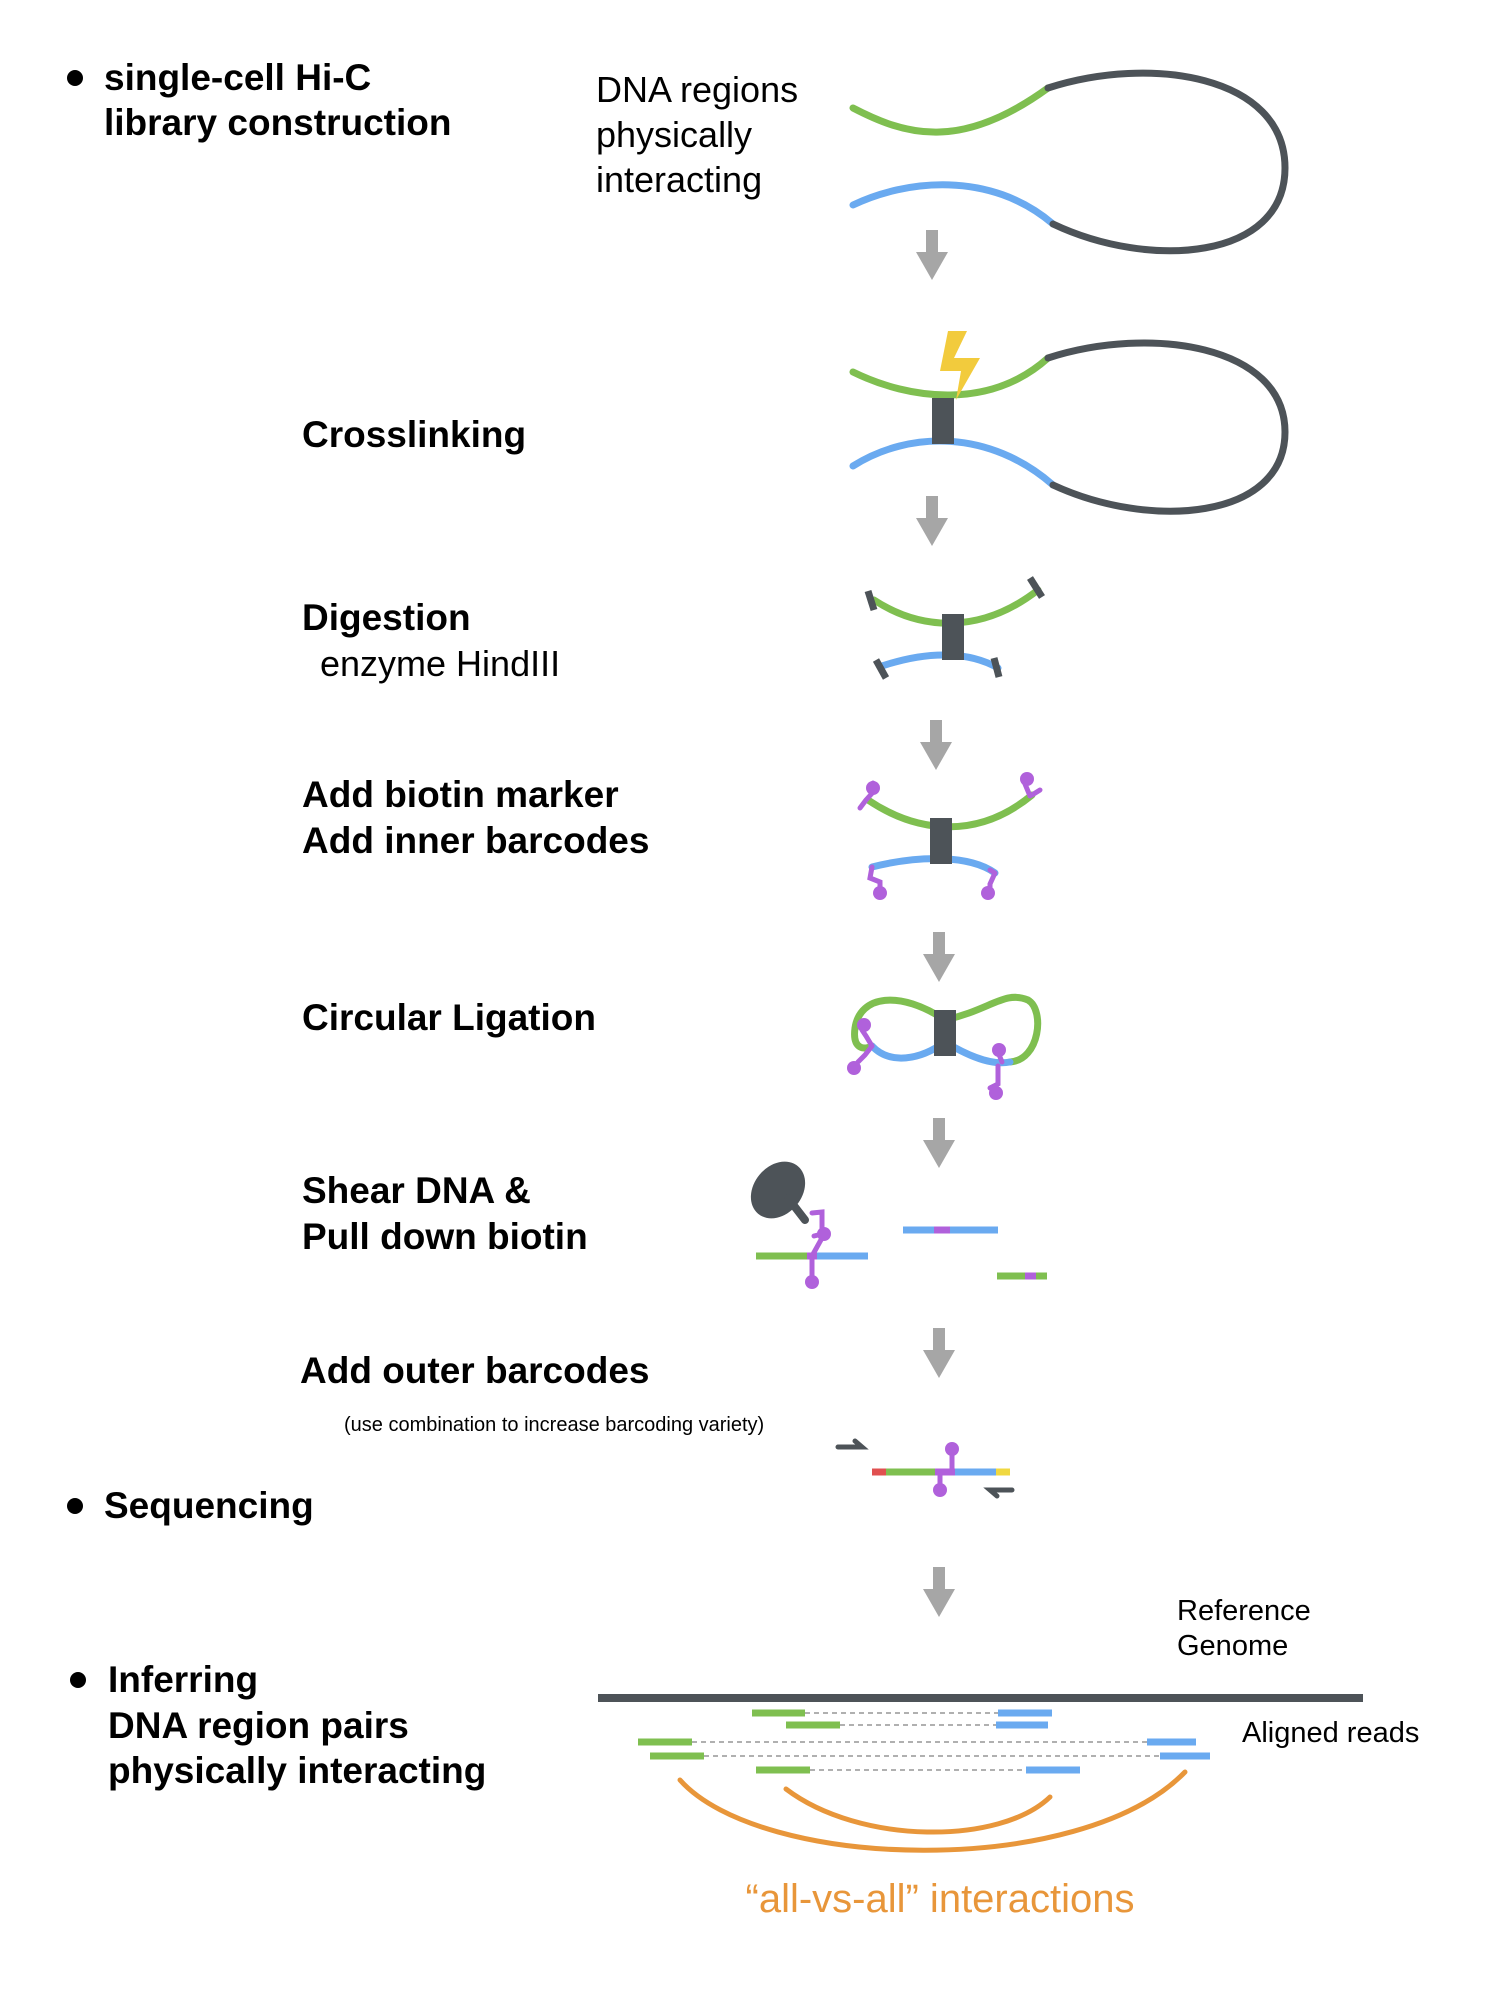 Image resolution: width=1500 pixels, height=2000 pixels. What do you see at coordinates (75, 1506) in the screenshot?
I see `bullet-sequencing` at bounding box center [75, 1506].